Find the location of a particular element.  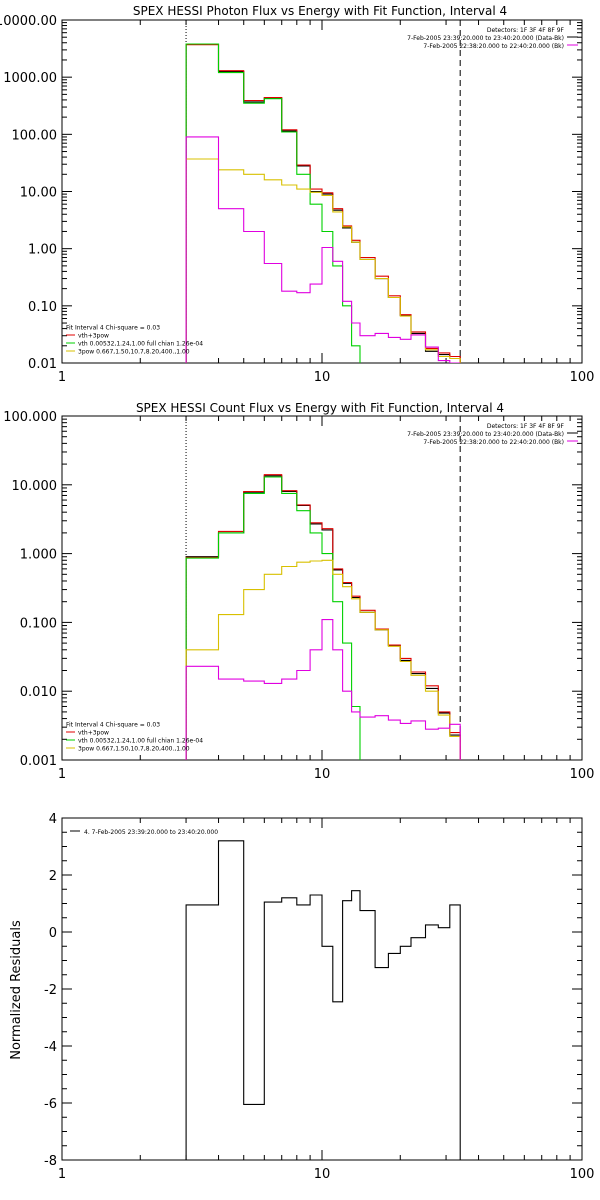

photon-flux-plot-area is located at coordinates (323, 191).